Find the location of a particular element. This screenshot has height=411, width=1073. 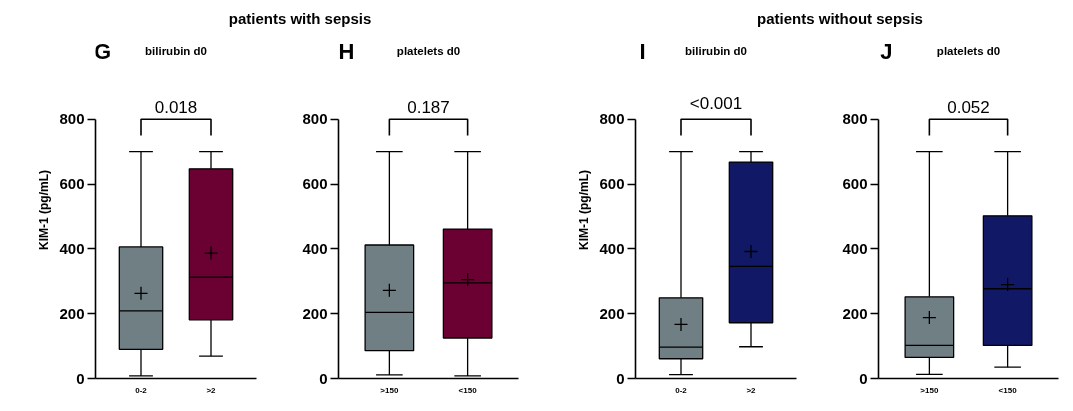

text: patients without sepsis is located at coordinates (840, 19).